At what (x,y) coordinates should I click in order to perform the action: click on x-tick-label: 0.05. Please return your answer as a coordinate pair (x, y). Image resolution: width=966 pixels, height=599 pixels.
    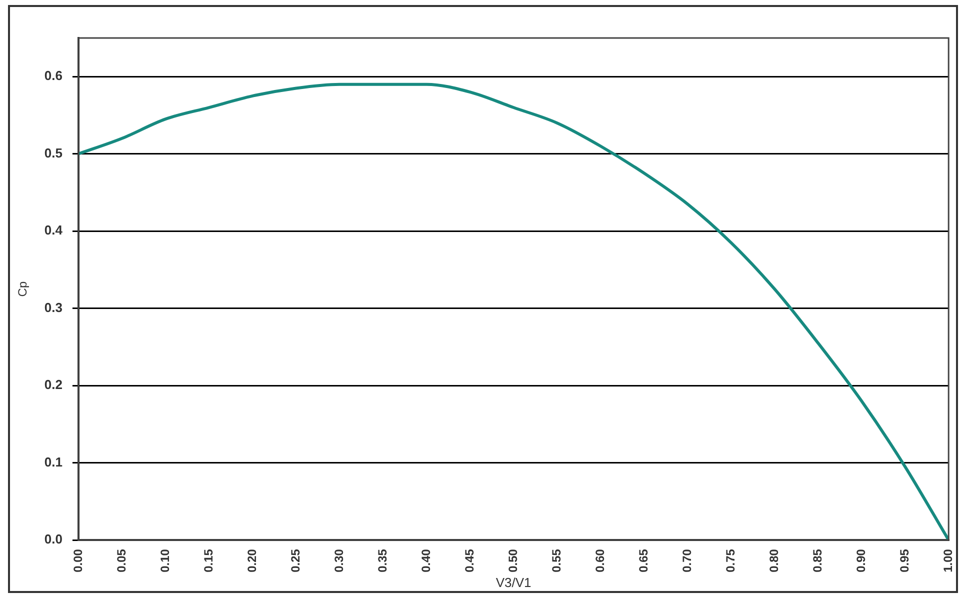
    Looking at the image, I should click on (121, 560).